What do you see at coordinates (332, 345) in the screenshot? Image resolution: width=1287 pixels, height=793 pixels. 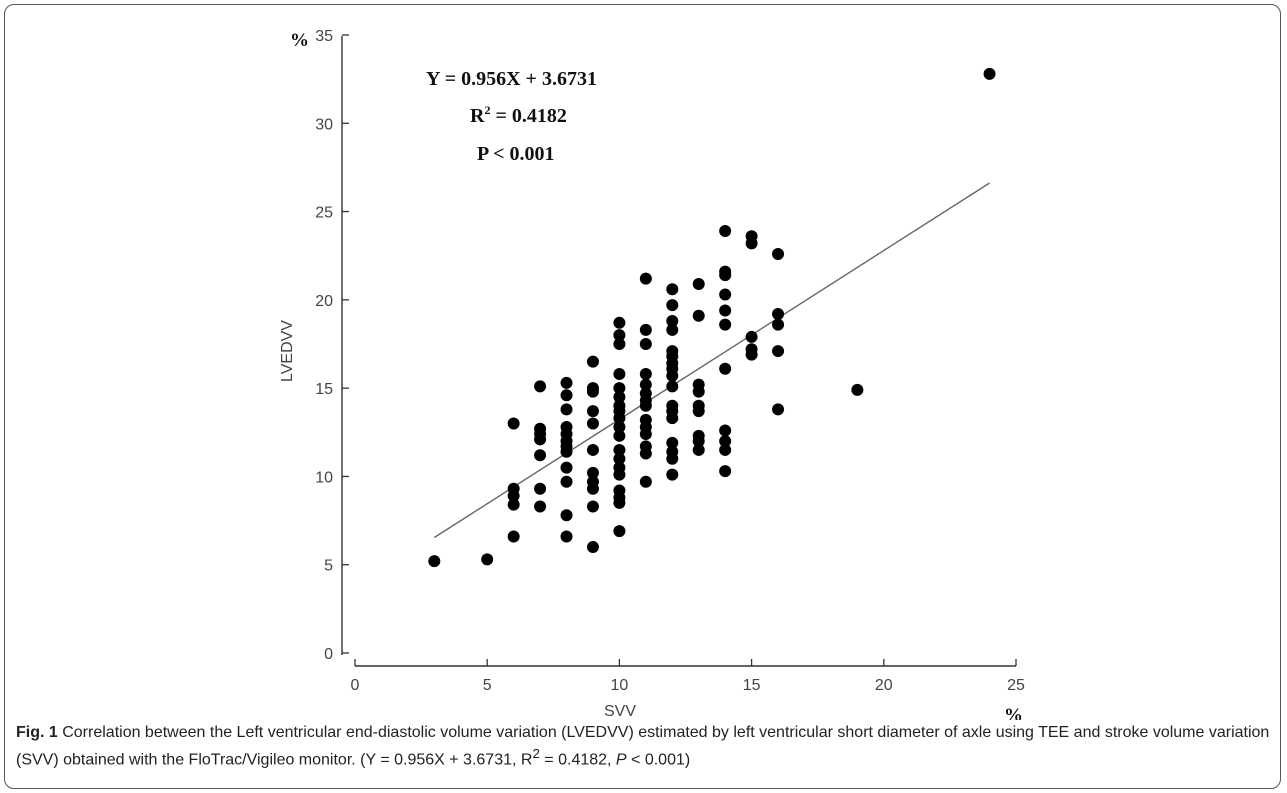 I see `y-ticks: 0 5 10 15 20 25 30 35` at bounding box center [332, 345].